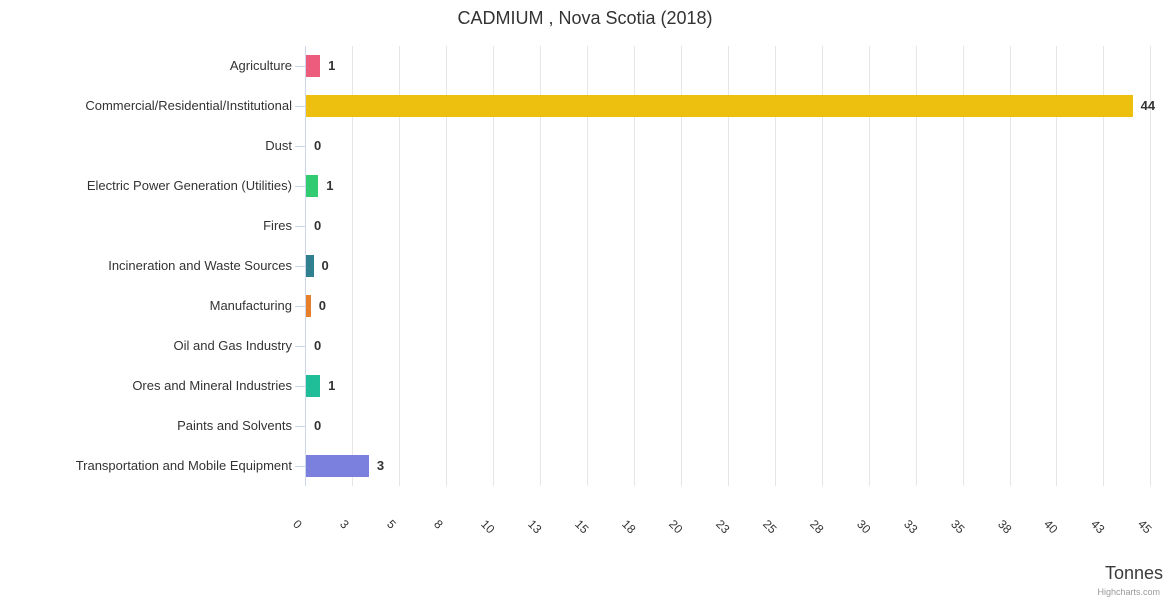  Describe the element at coordinates (581, 527) in the screenshot. I see `x-axis-tick-label: 15` at that location.